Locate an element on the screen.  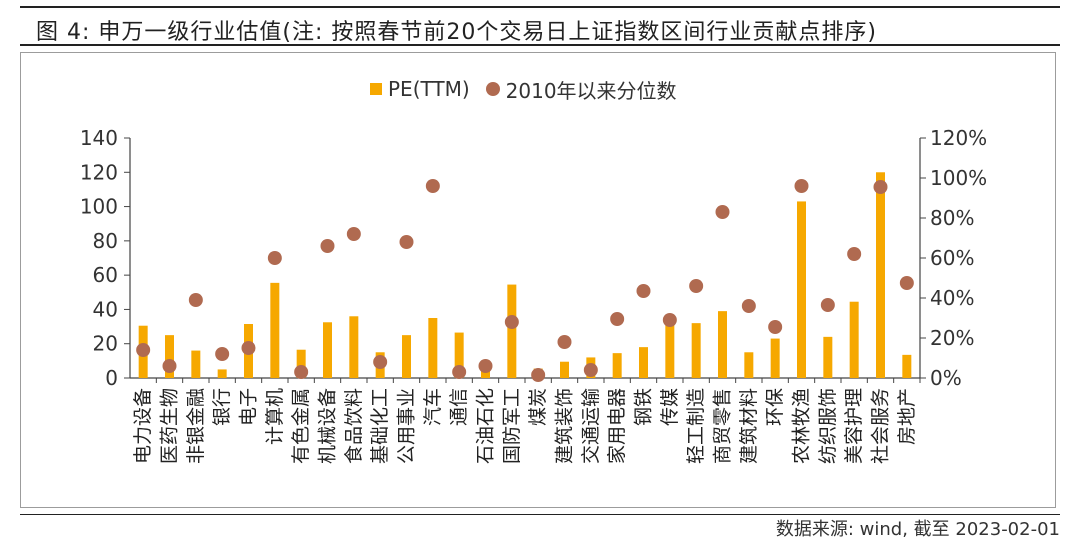
x-category-label: 社会服务 is located at coordinates (881, 426).